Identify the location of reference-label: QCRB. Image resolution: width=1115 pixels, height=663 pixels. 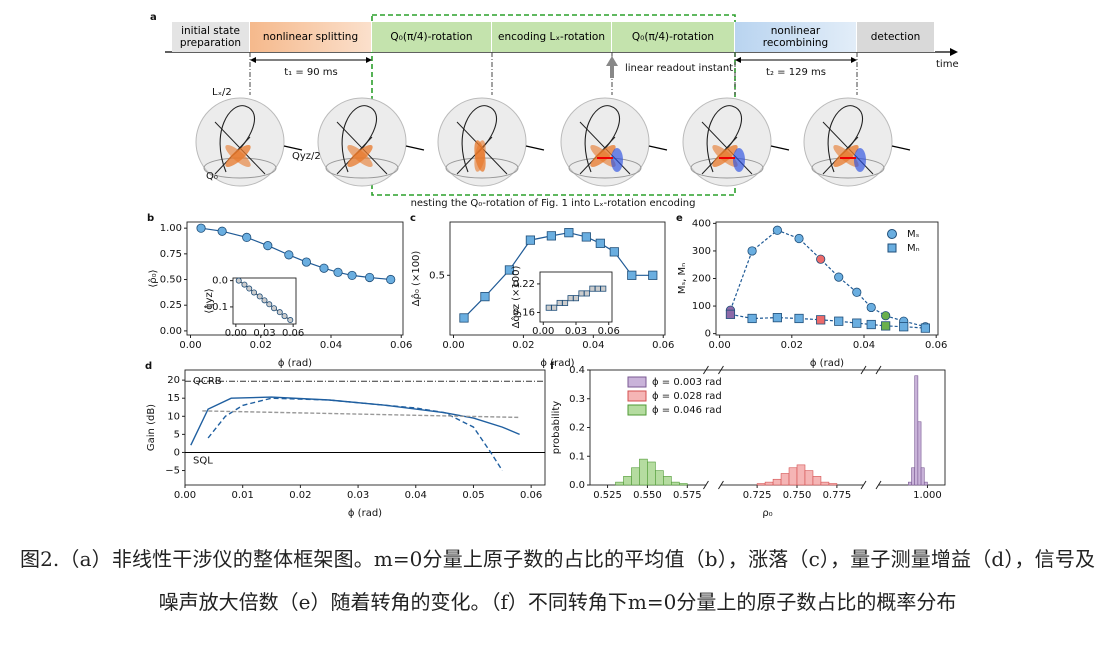
(207, 381).